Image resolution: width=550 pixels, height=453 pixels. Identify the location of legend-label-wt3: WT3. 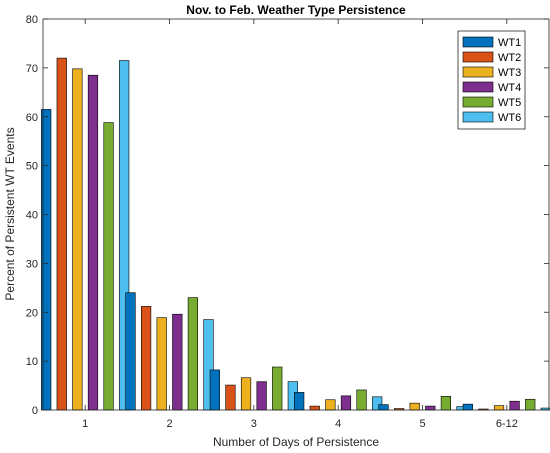
(509, 73).